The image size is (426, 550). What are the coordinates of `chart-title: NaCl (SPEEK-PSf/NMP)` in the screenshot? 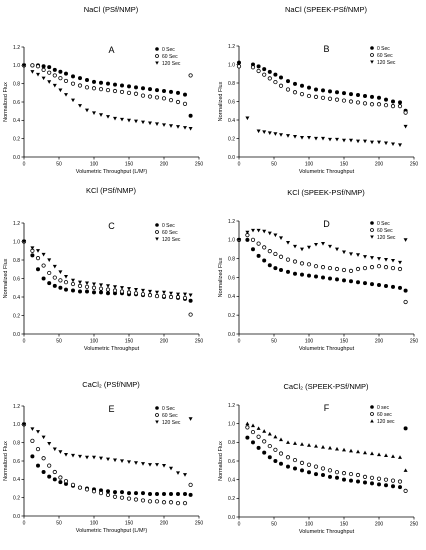 It's located at (326, 9).